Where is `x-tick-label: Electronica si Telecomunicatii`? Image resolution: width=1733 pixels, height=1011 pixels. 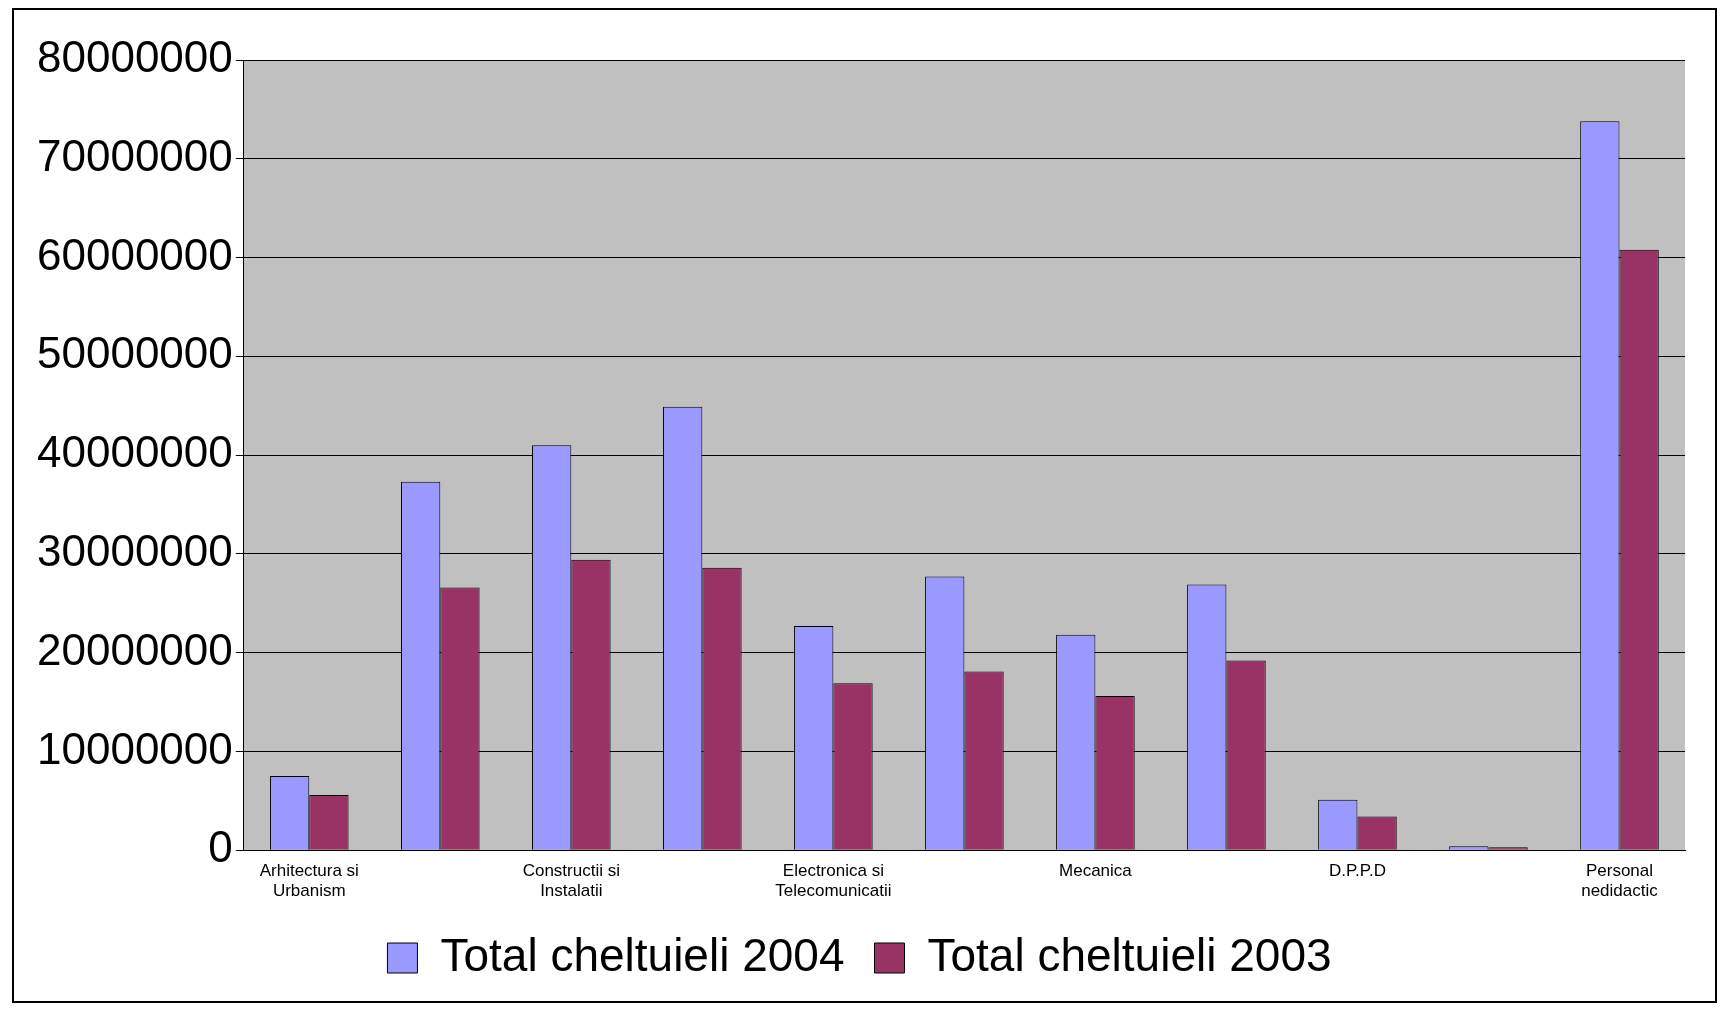 x-tick-label: Electronica si Telecomunicatii is located at coordinates (833, 881).